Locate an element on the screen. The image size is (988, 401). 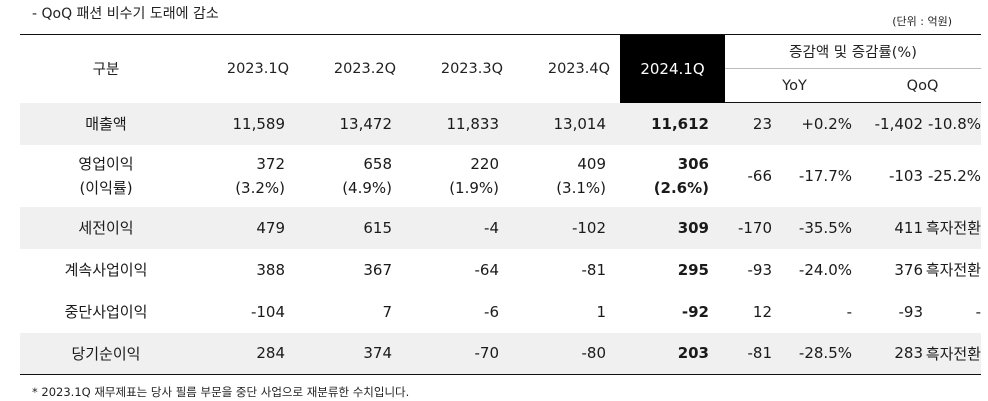
cell-current: 11,612 is located at coordinates (672, 123).